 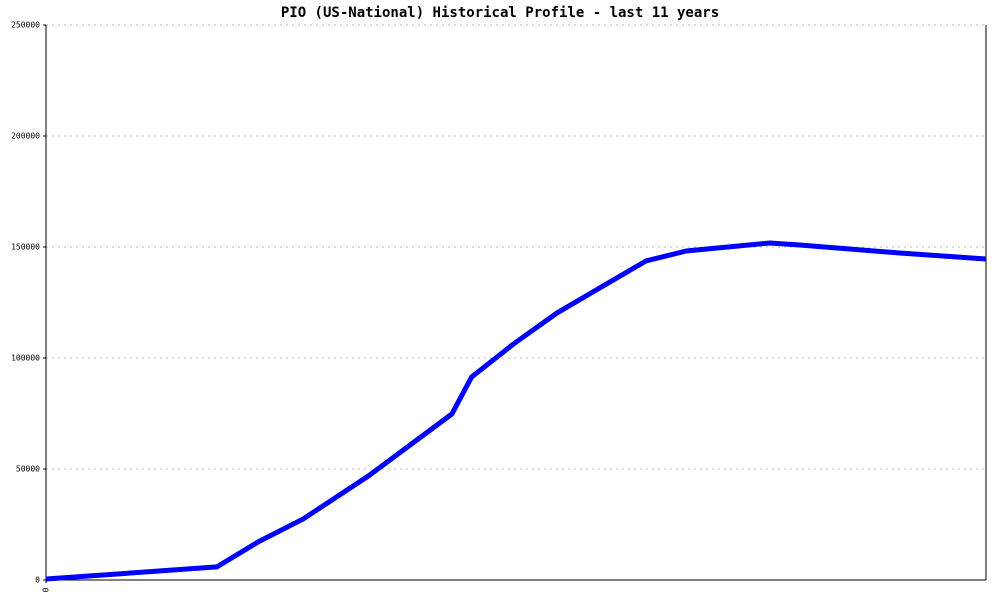 What do you see at coordinates (46, 589) in the screenshot?
I see `x-tick-label: 0` at bounding box center [46, 589].